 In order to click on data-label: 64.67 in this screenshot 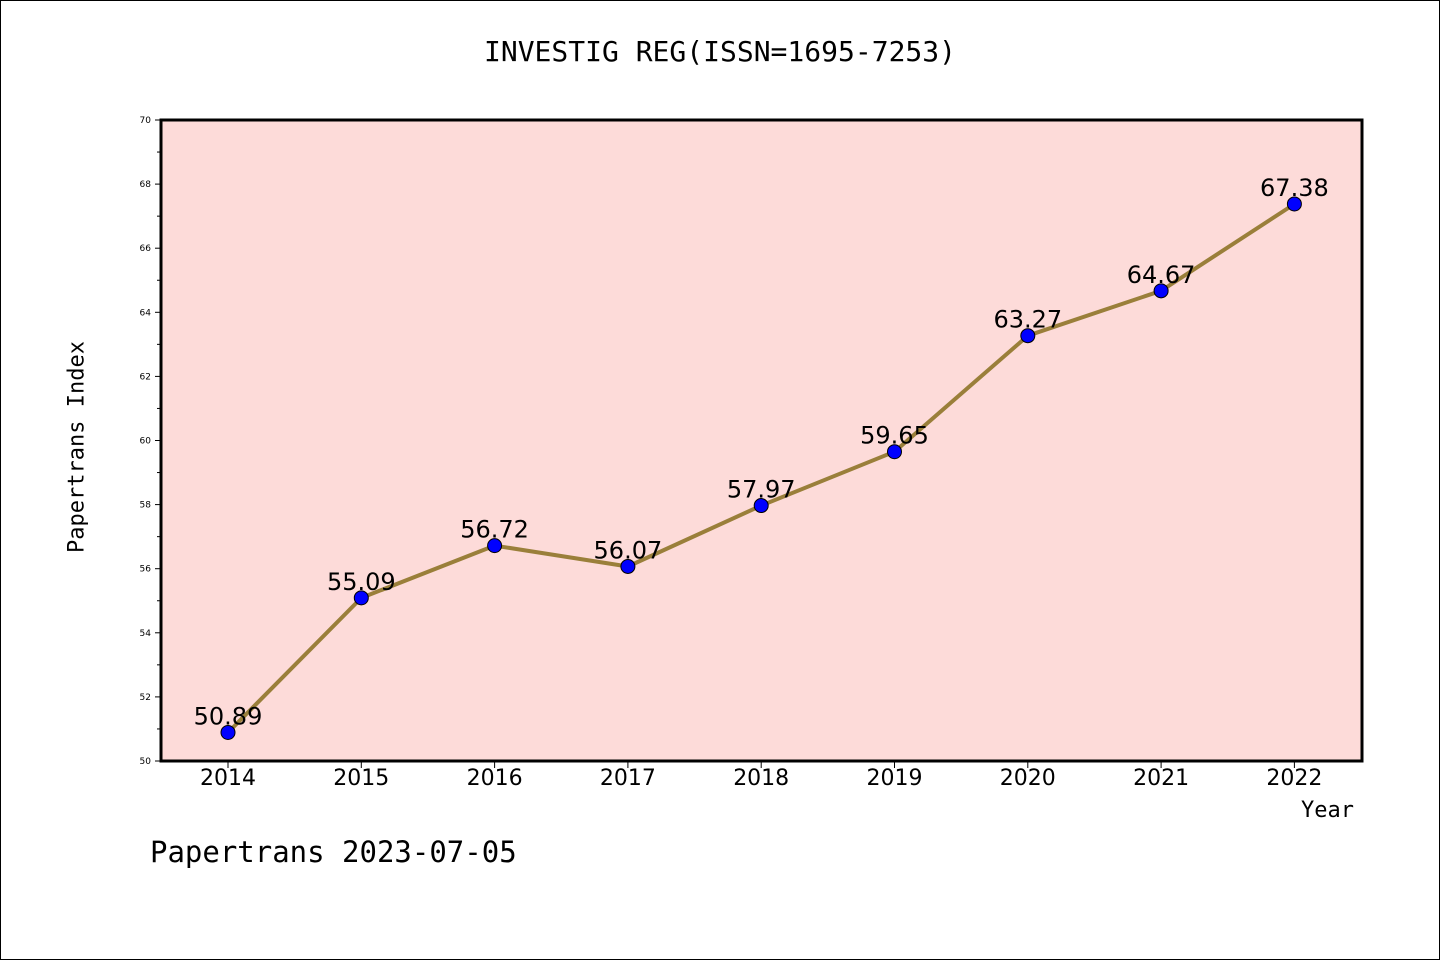, I will do `click(1161, 275)`.